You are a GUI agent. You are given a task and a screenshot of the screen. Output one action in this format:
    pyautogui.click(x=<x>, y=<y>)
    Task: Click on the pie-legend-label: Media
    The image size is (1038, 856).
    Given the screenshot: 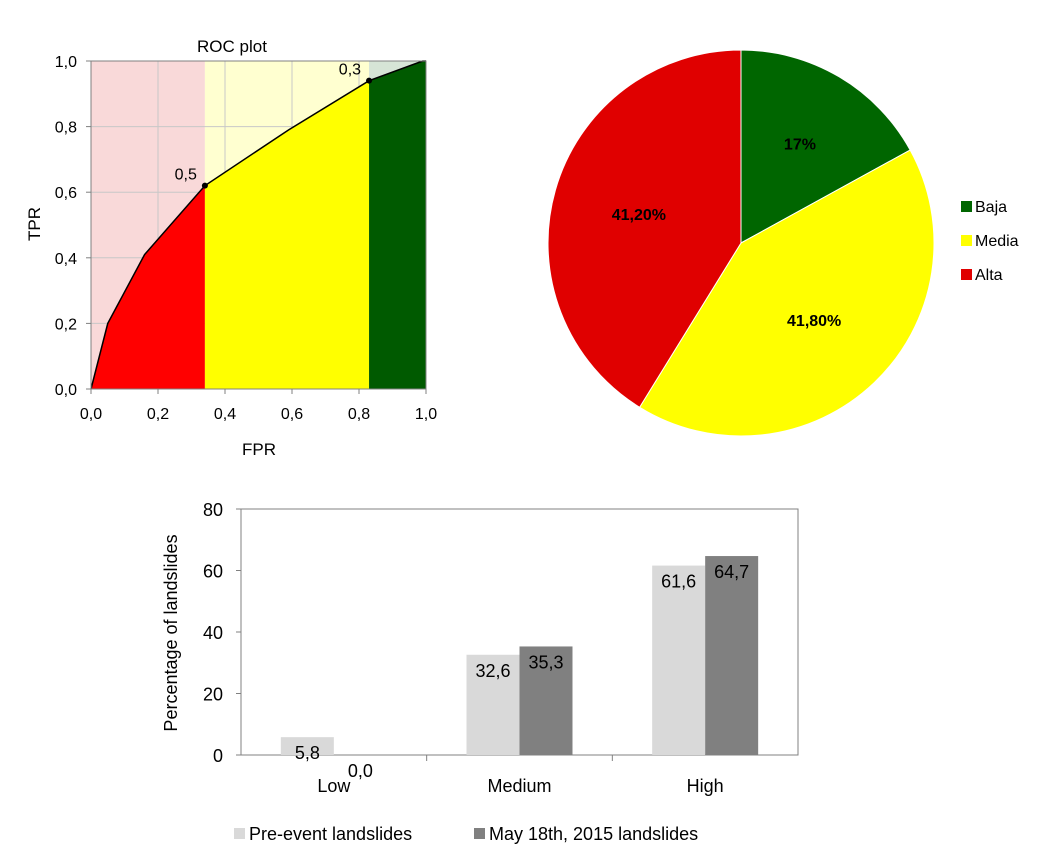 What is the action you would take?
    pyautogui.click(x=997, y=241)
    